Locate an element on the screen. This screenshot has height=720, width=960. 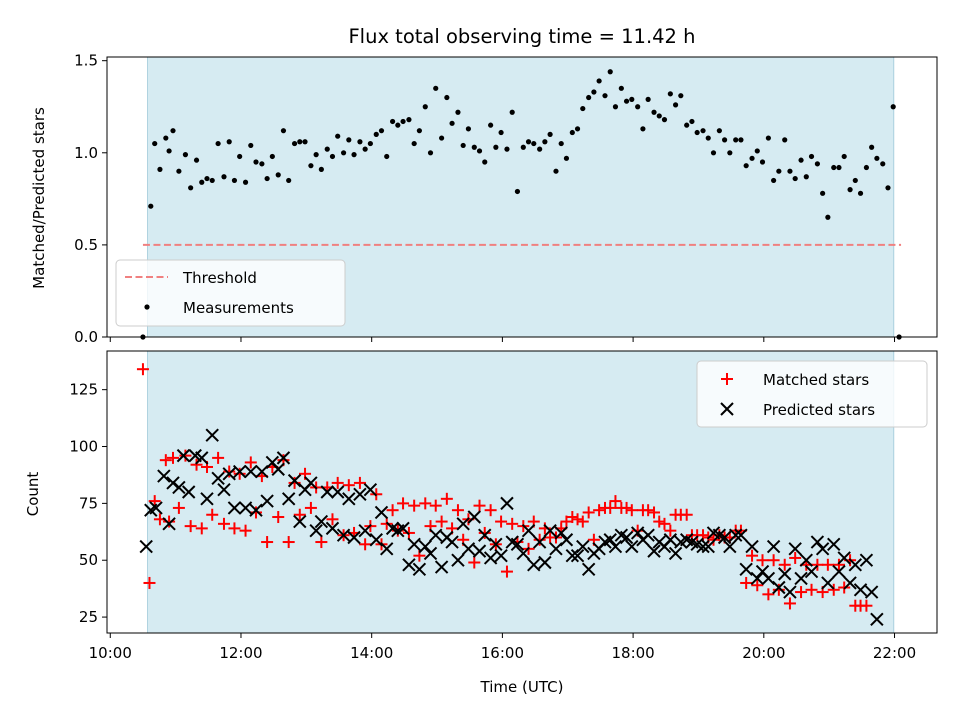
y-tick-label: 1.5 is located at coordinates (86, 61).